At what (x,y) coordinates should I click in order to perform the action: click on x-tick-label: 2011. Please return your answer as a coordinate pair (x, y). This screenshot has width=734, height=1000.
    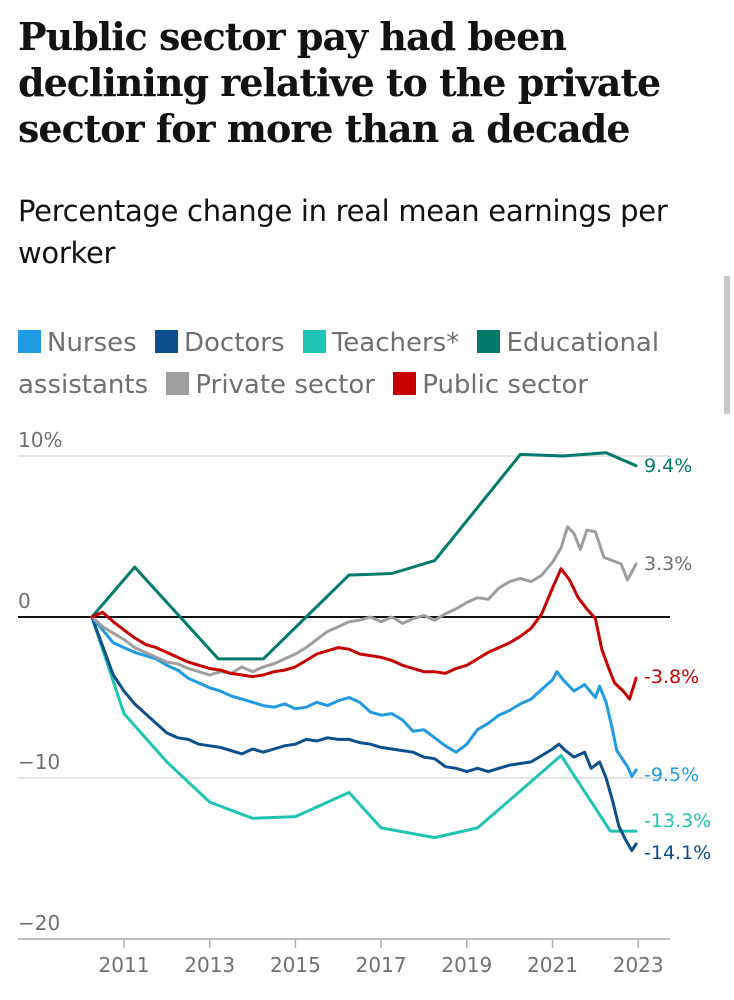
    Looking at the image, I should click on (124, 965).